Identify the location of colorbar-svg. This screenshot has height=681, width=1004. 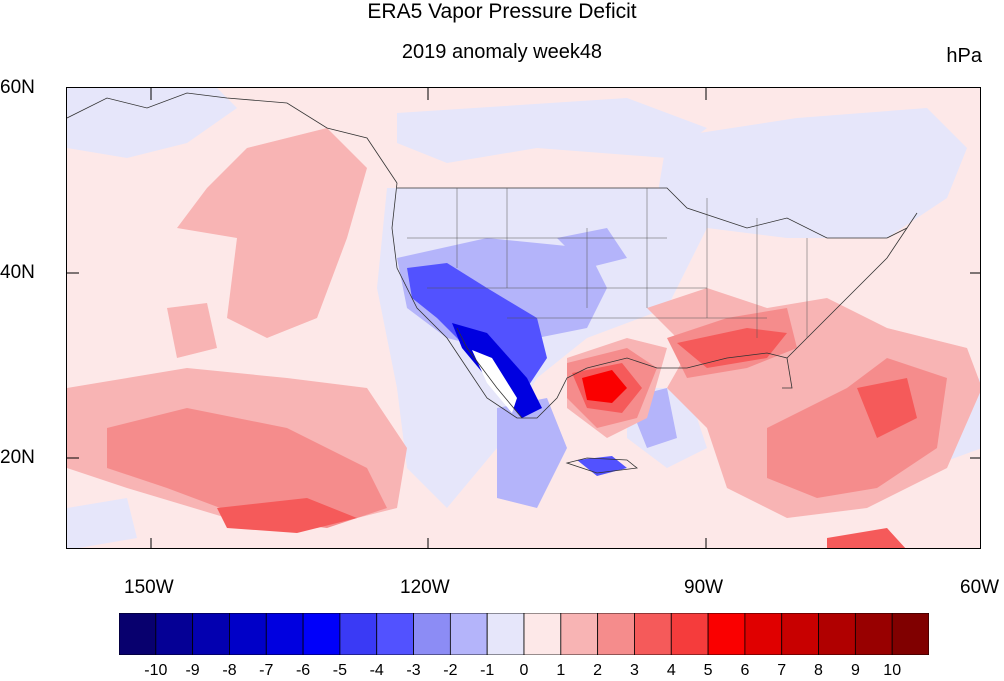
(524, 634).